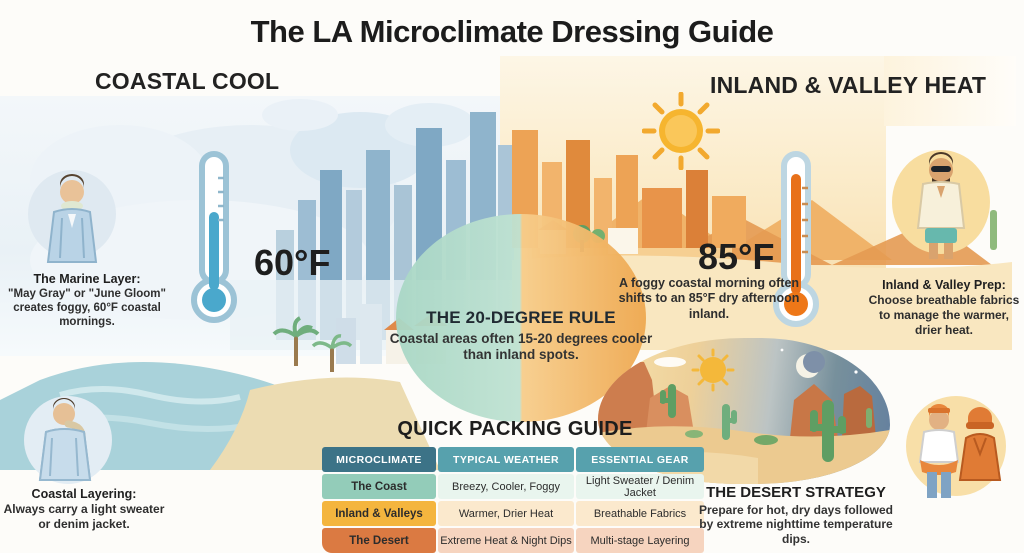 The height and width of the screenshot is (553, 1024). What do you see at coordinates (980, 418) in the screenshot?
I see `beanie-icon` at bounding box center [980, 418].